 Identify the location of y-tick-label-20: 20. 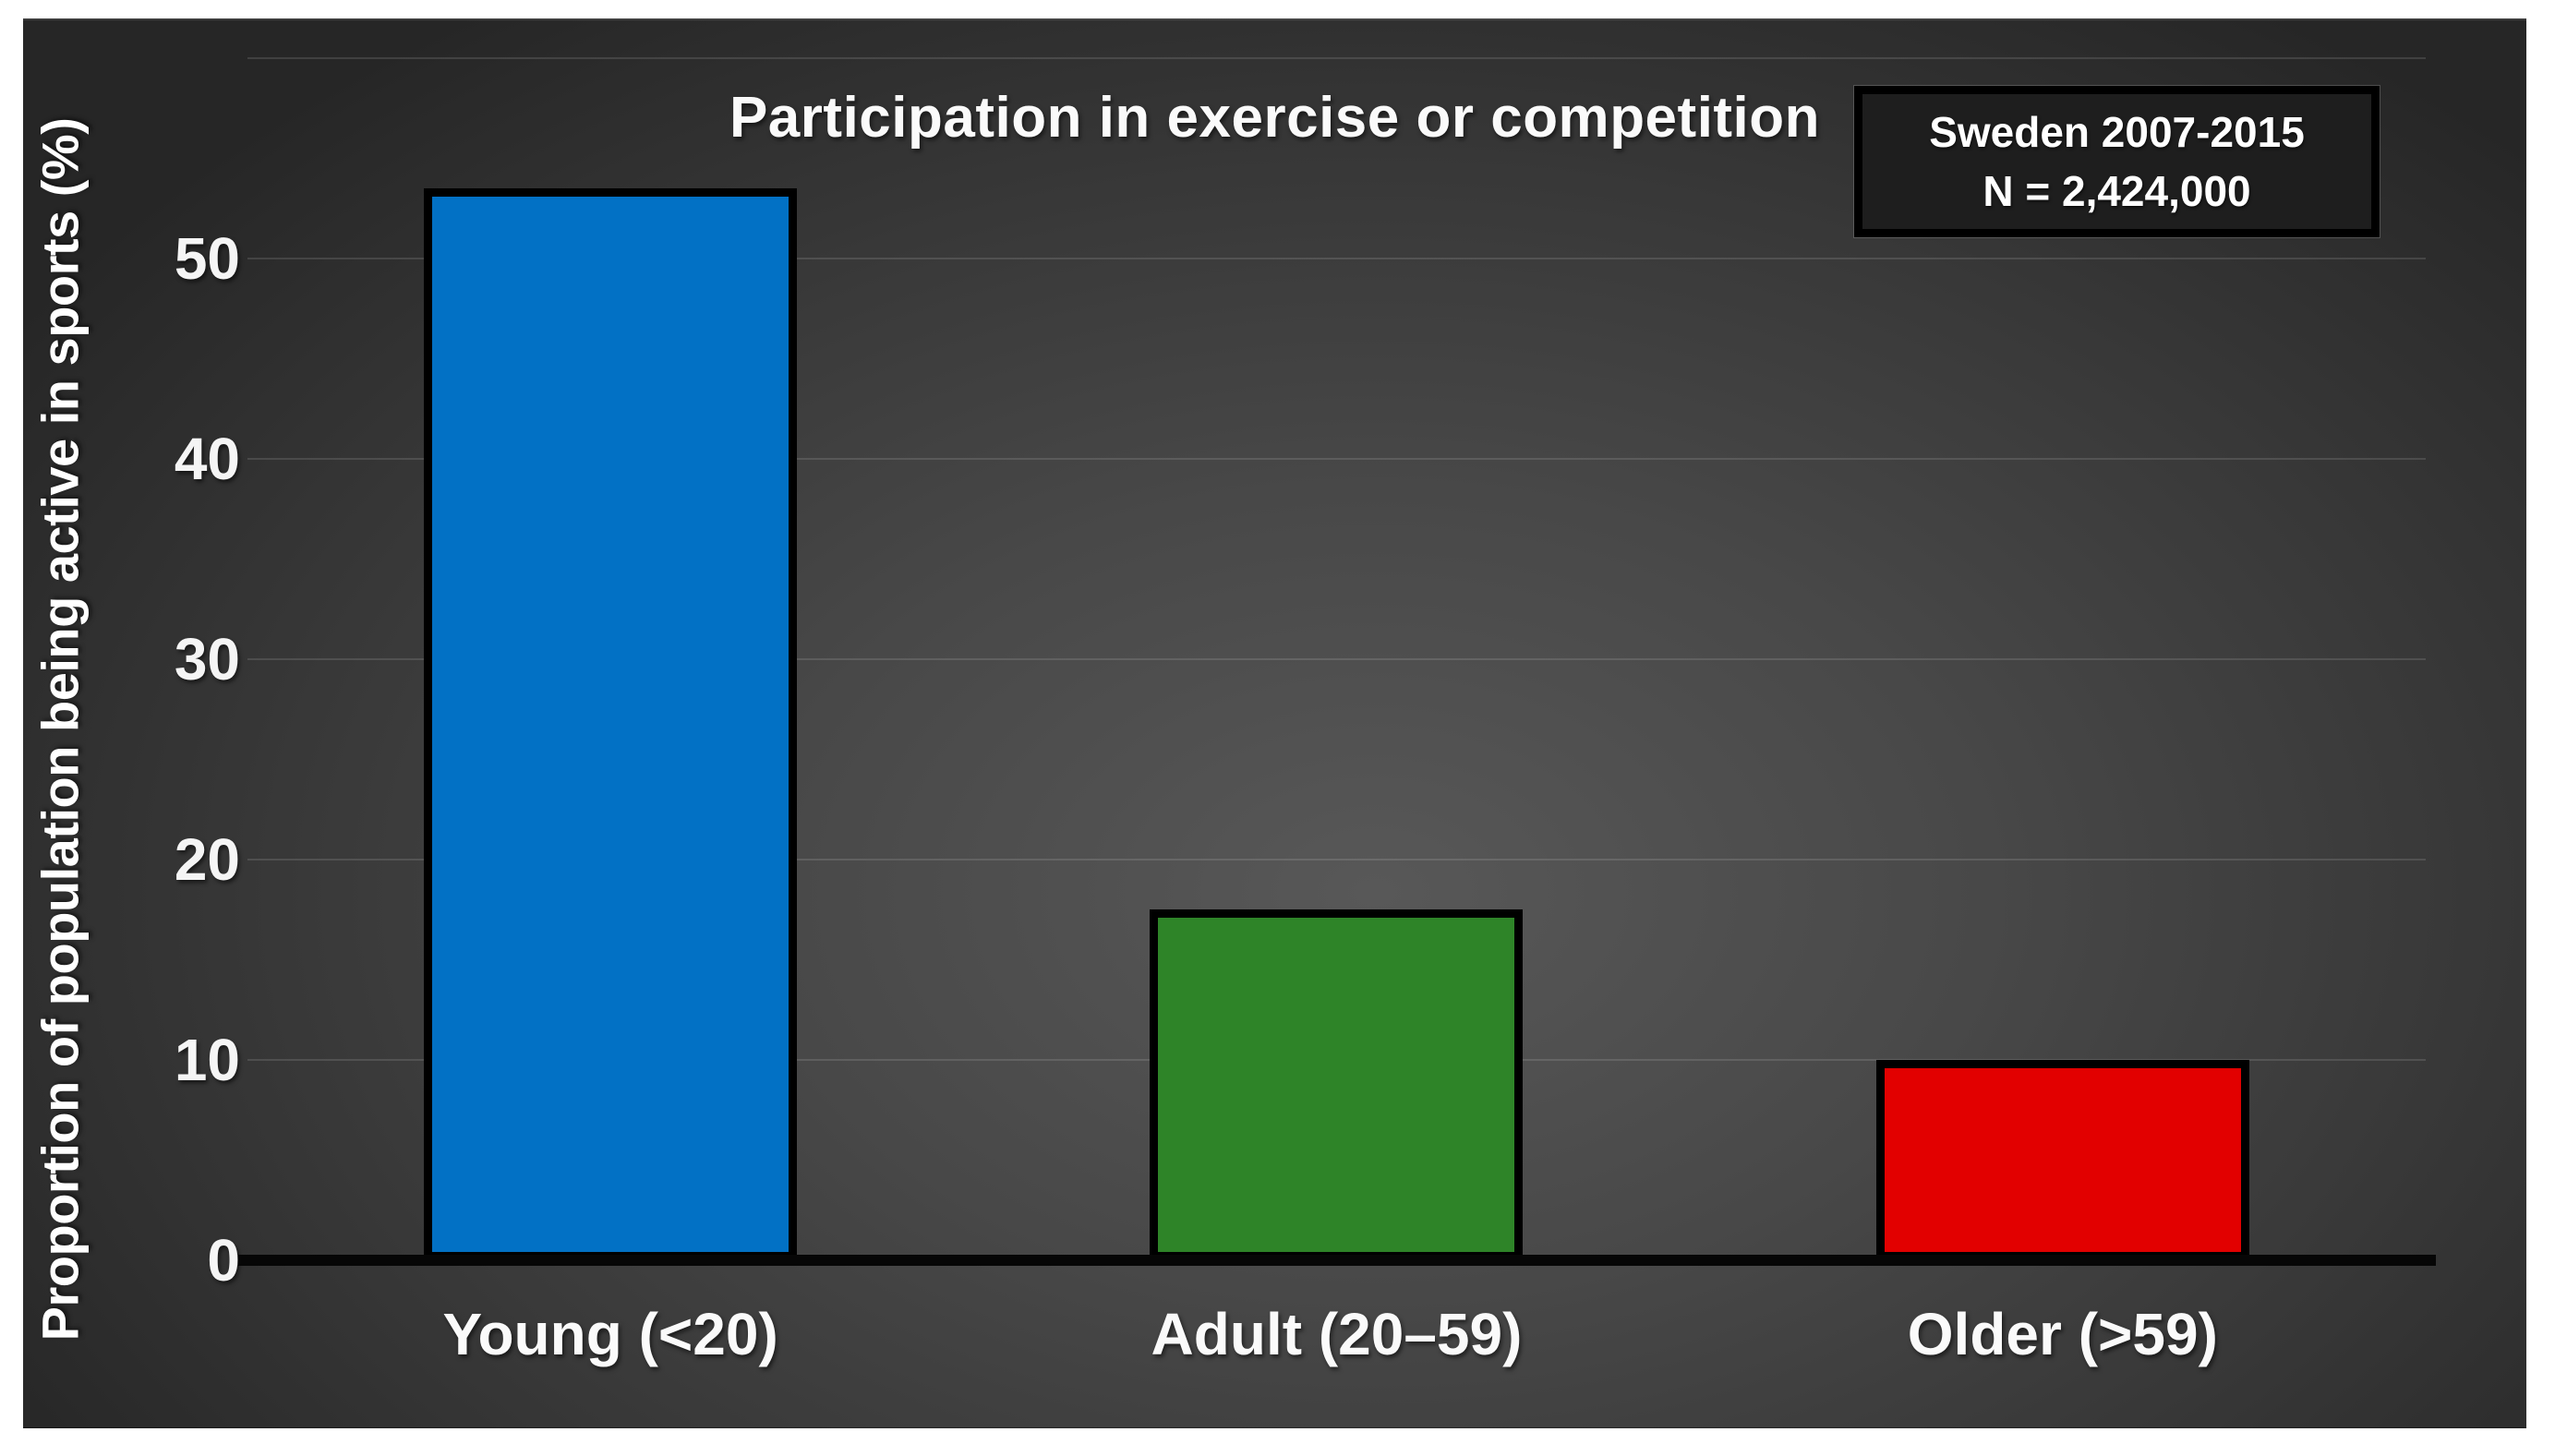
(207, 860).